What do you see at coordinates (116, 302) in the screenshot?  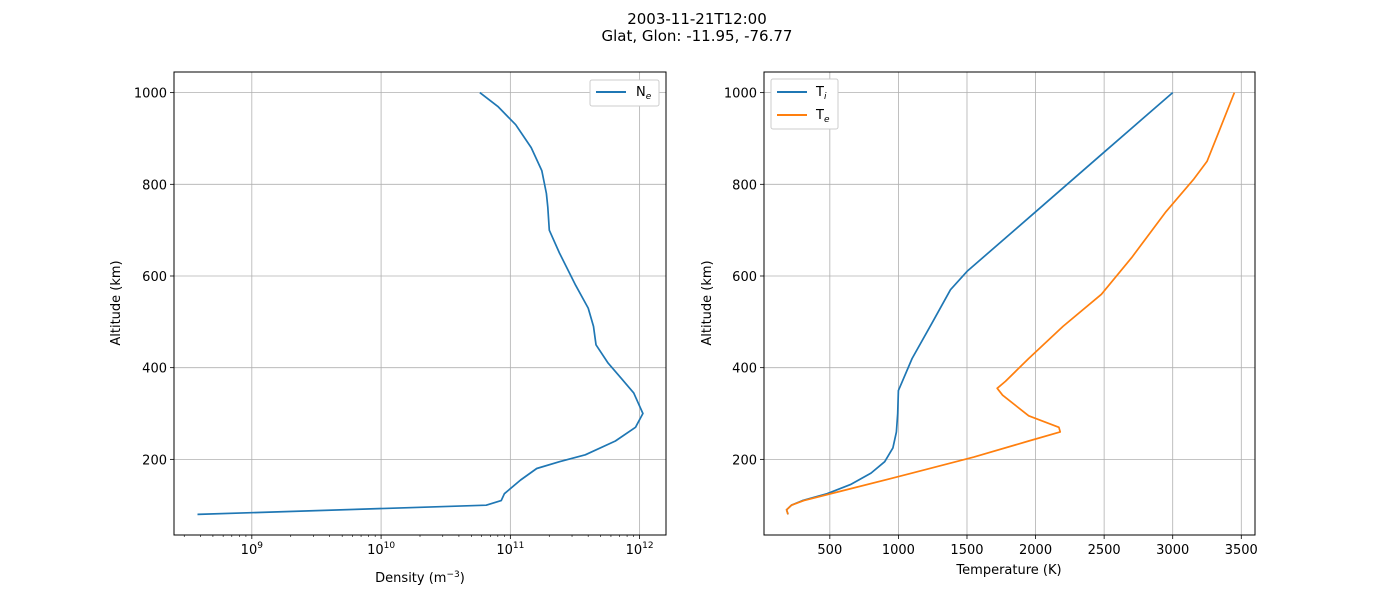 I see `density-ylabel: Altitude (km)` at bounding box center [116, 302].